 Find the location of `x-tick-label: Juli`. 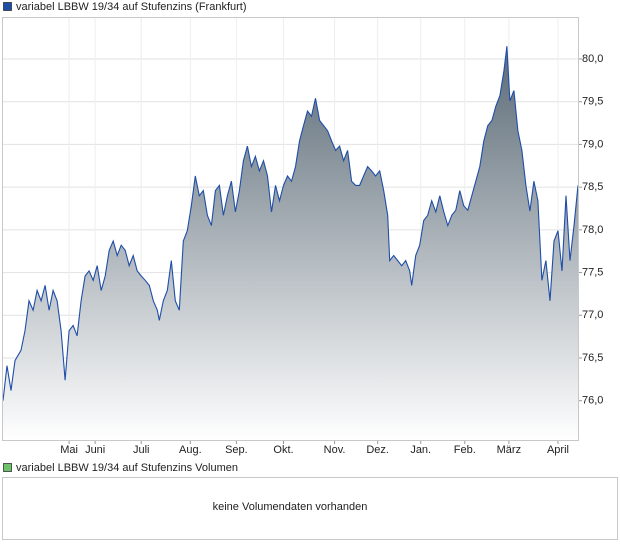

x-tick-label: Juli is located at coordinates (141, 450).